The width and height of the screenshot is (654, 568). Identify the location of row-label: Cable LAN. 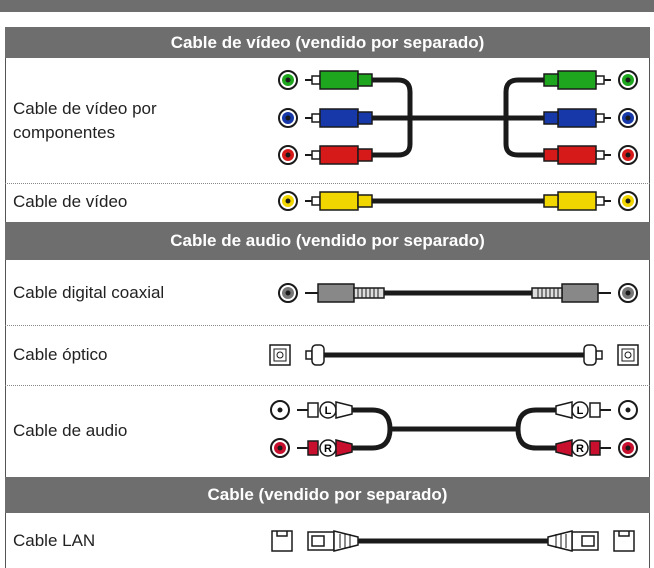
(54, 540).